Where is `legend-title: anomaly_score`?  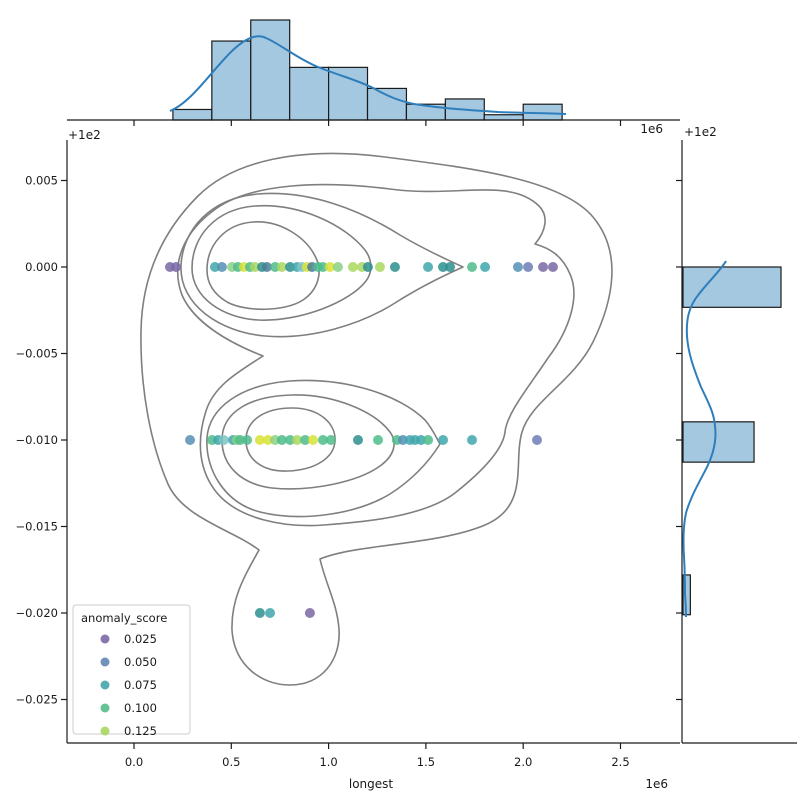
legend-title: anomaly_score is located at coordinates (124, 618).